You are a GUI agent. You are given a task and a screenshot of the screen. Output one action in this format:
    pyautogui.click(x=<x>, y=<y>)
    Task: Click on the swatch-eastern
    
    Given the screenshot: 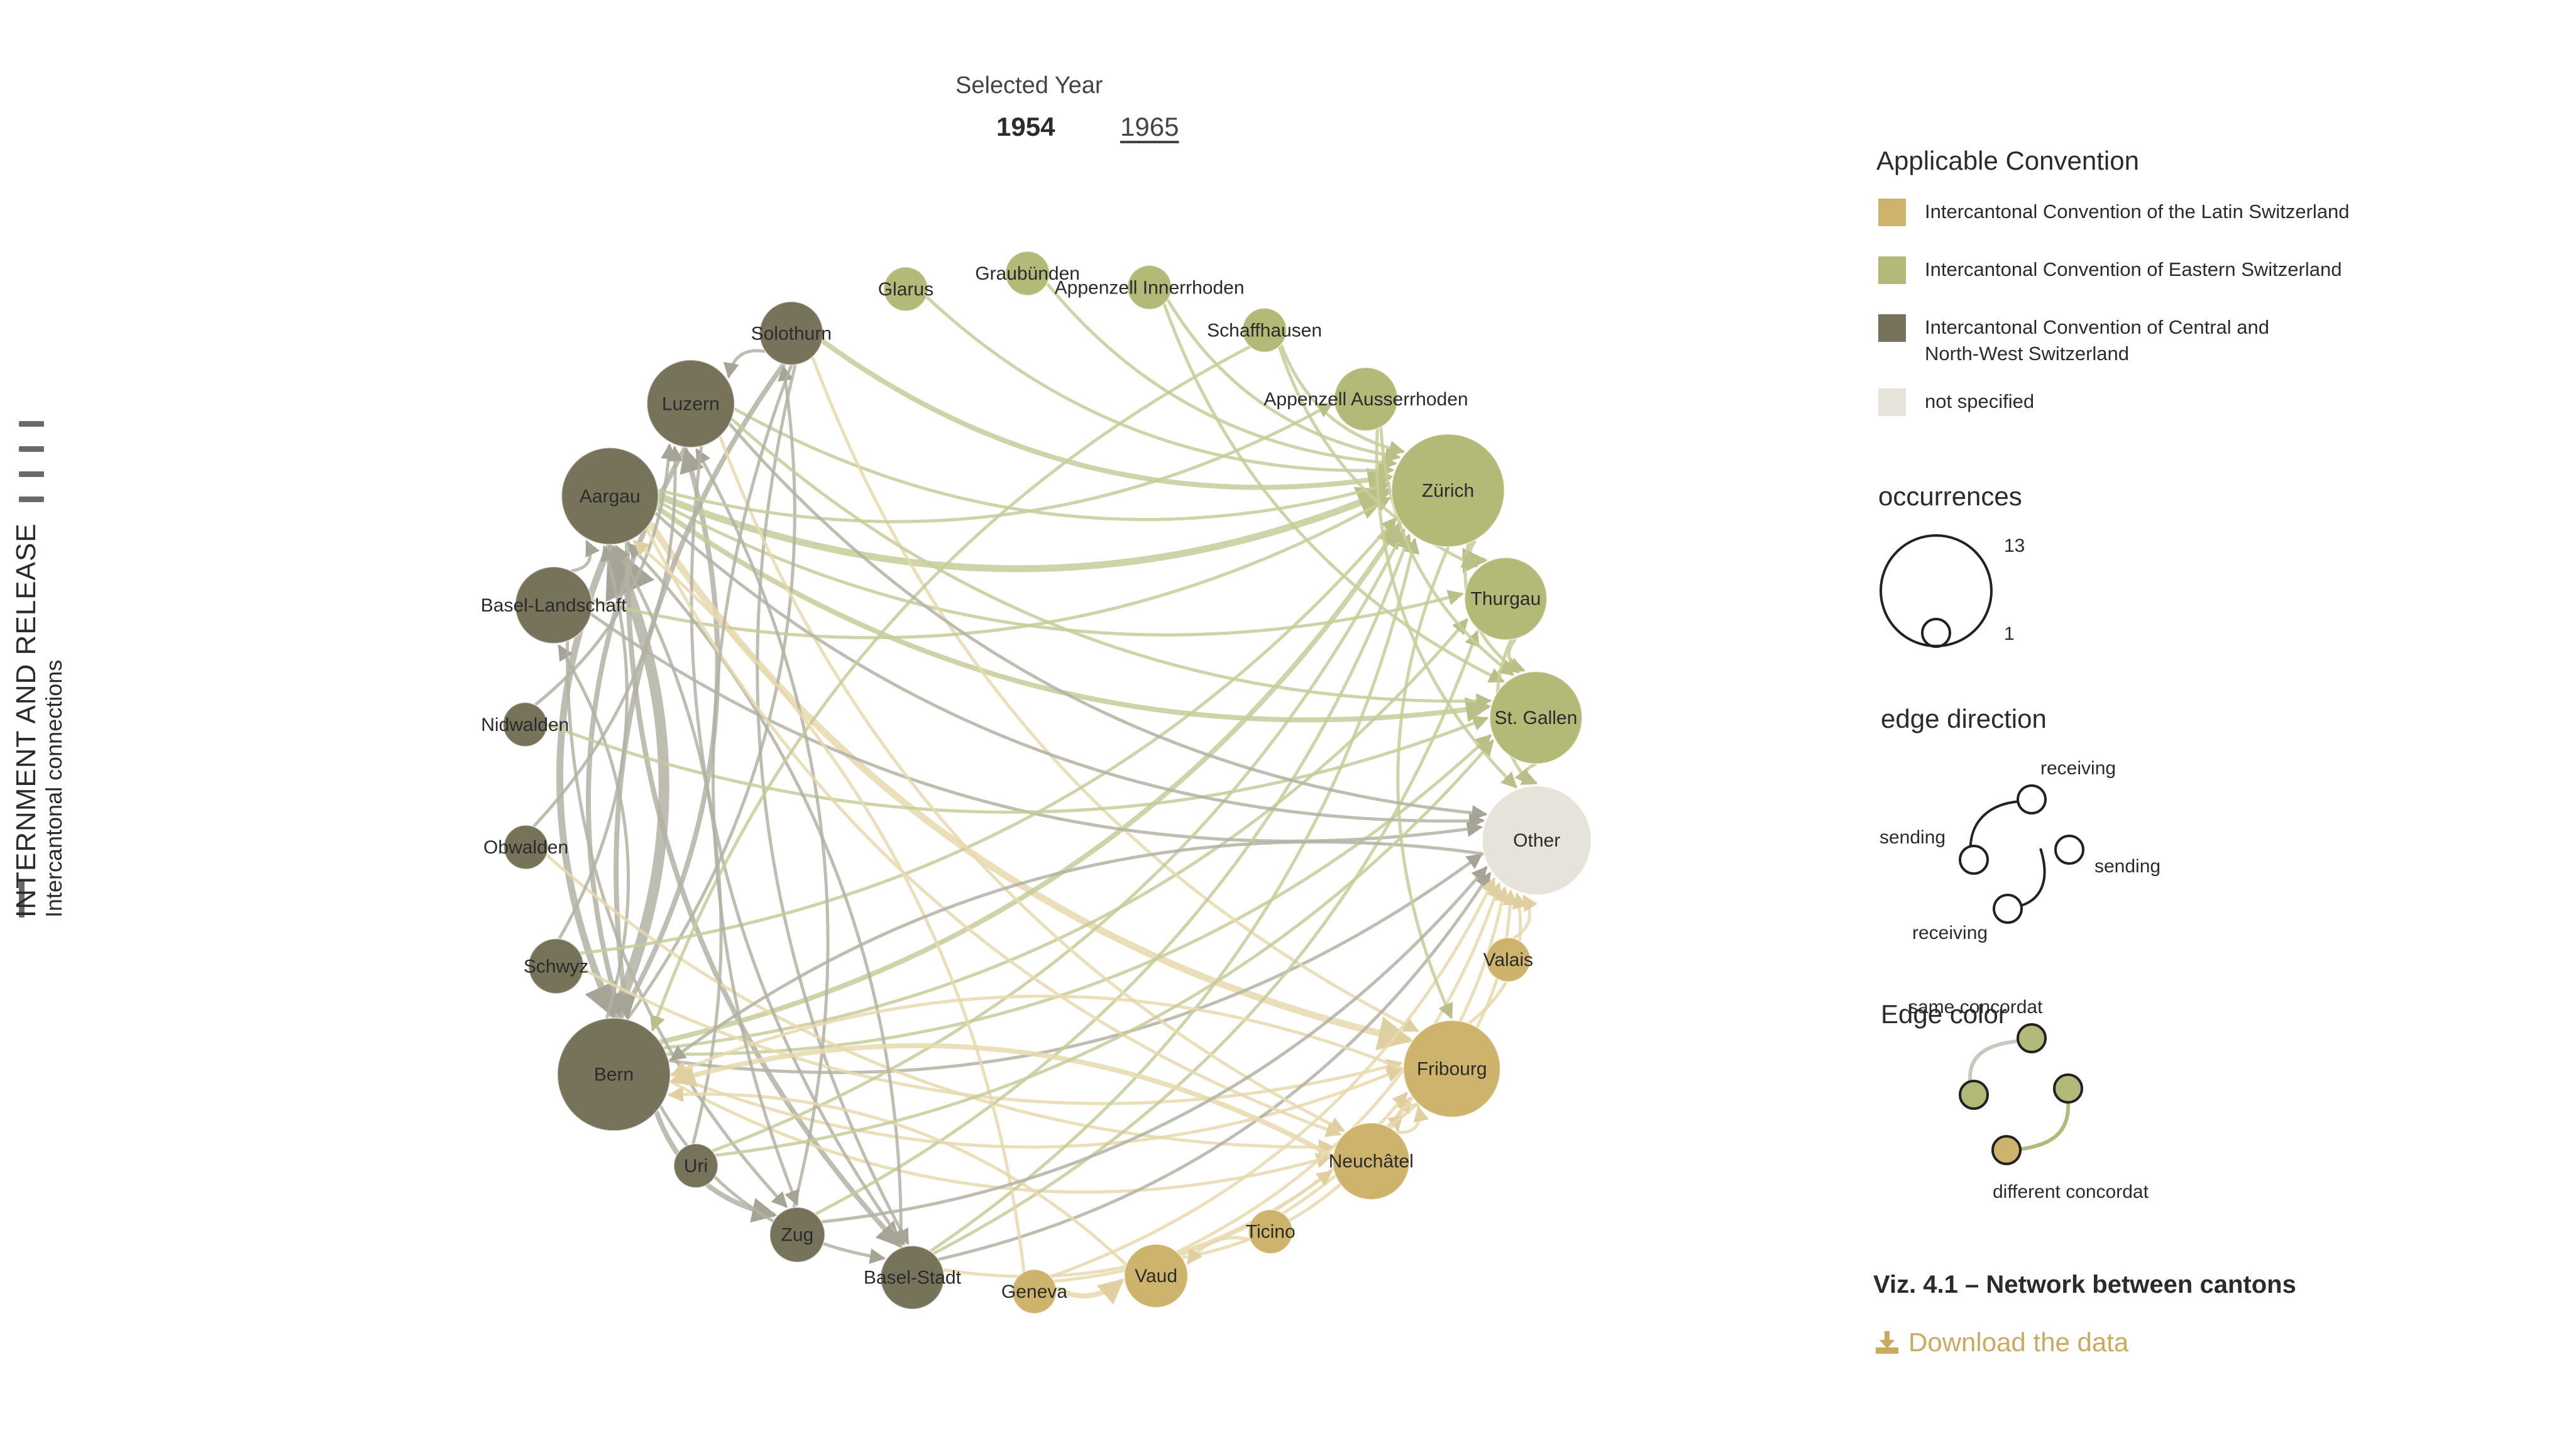 What is the action you would take?
    pyautogui.click(x=1892, y=270)
    